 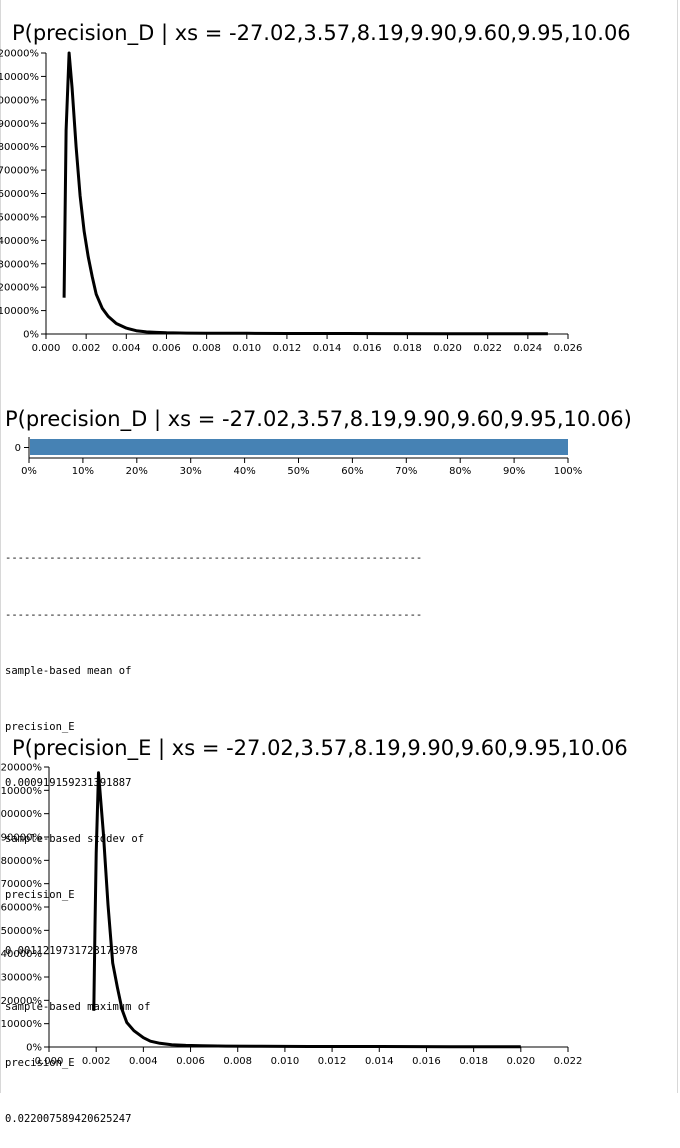 I want to click on output-line: sample-based maximum of, so click(x=78, y=1007).